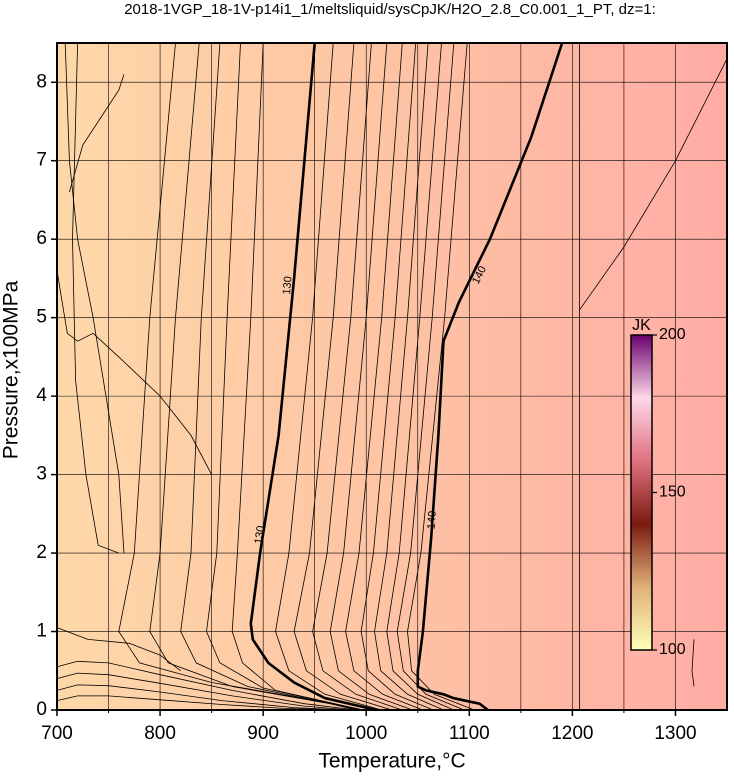 The height and width of the screenshot is (776, 734). What do you see at coordinates (41, 552) in the screenshot?
I see `y-tick-label: 2` at bounding box center [41, 552].